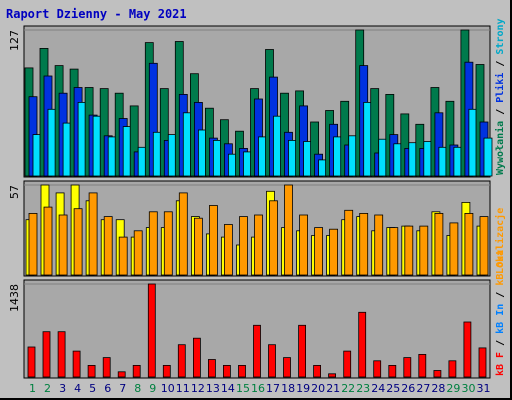 The image size is (512, 400). Describe the element at coordinates (500, 148) in the screenshot. I see `legend-top-part-0: Wywołania` at that location.